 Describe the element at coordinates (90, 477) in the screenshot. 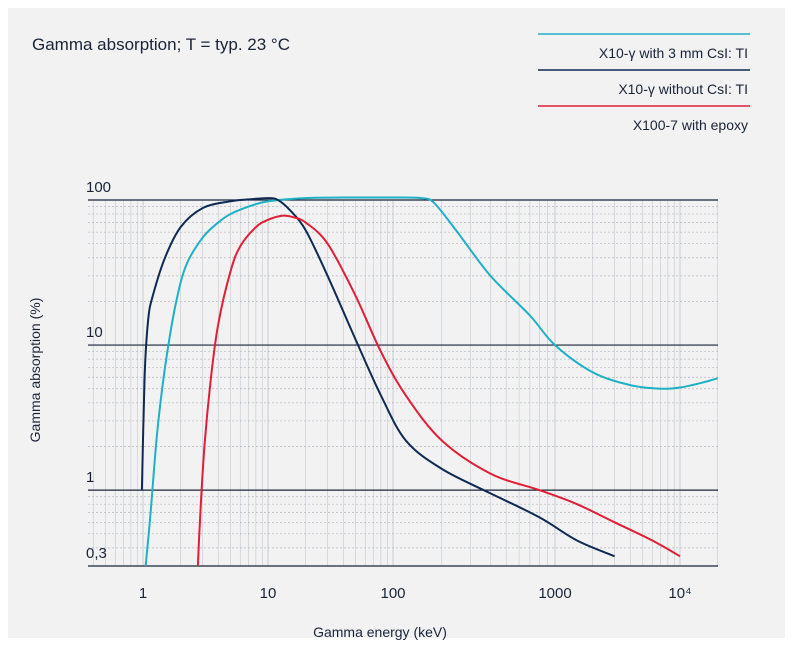

I see `y-tick-label: 1` at that location.